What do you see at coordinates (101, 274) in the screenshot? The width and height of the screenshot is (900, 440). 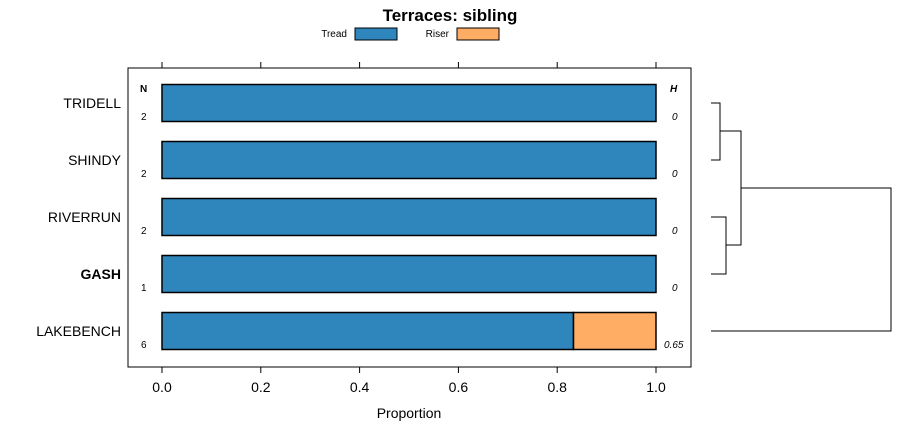 I see `category-label-gash: GASH` at bounding box center [101, 274].